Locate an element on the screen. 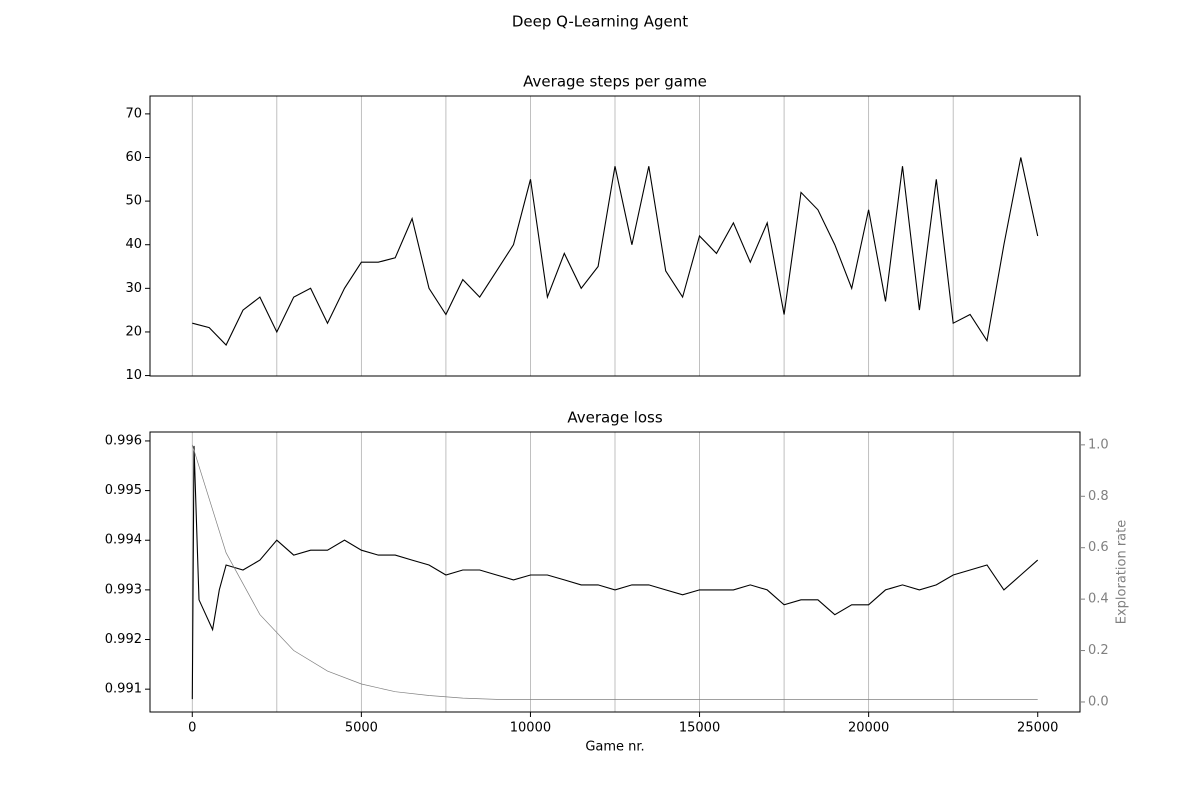  y2-tick-label: 1.0 is located at coordinates (1098, 444).